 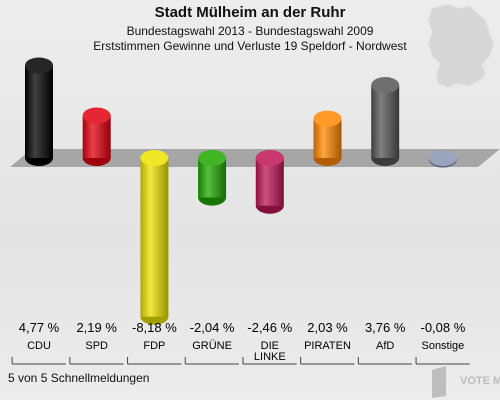 What do you see at coordinates (154, 327) in the screenshot?
I see `value-label-fdp: -8,18 %` at bounding box center [154, 327].